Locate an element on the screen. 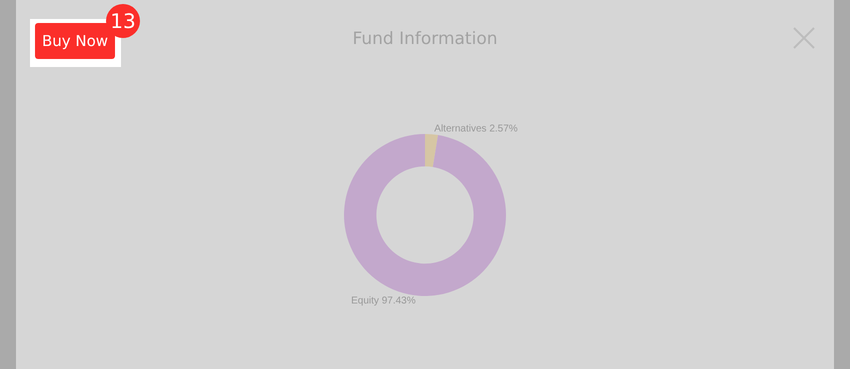 The image size is (850, 369). text: Buy Now is located at coordinates (75, 41).